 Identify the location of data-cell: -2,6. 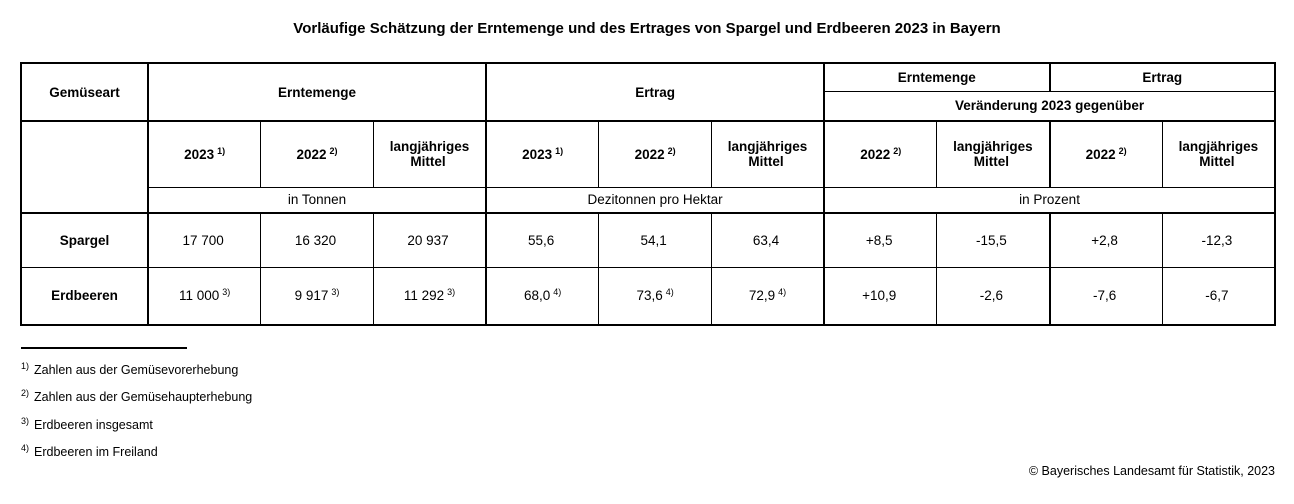
(993, 296).